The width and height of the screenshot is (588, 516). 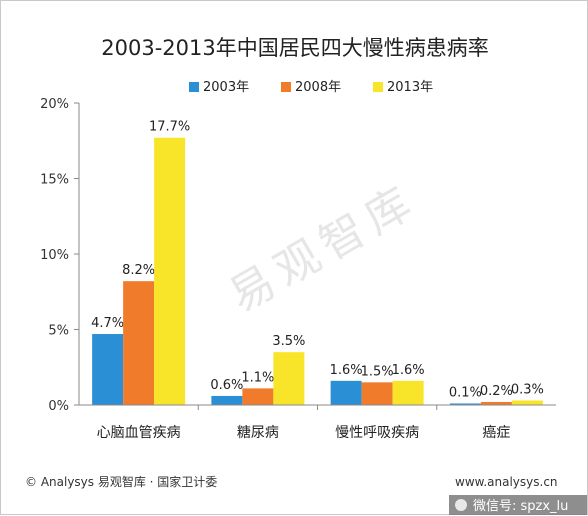 What do you see at coordinates (496, 433) in the screenshot?
I see `category-label: 癌症` at bounding box center [496, 433].